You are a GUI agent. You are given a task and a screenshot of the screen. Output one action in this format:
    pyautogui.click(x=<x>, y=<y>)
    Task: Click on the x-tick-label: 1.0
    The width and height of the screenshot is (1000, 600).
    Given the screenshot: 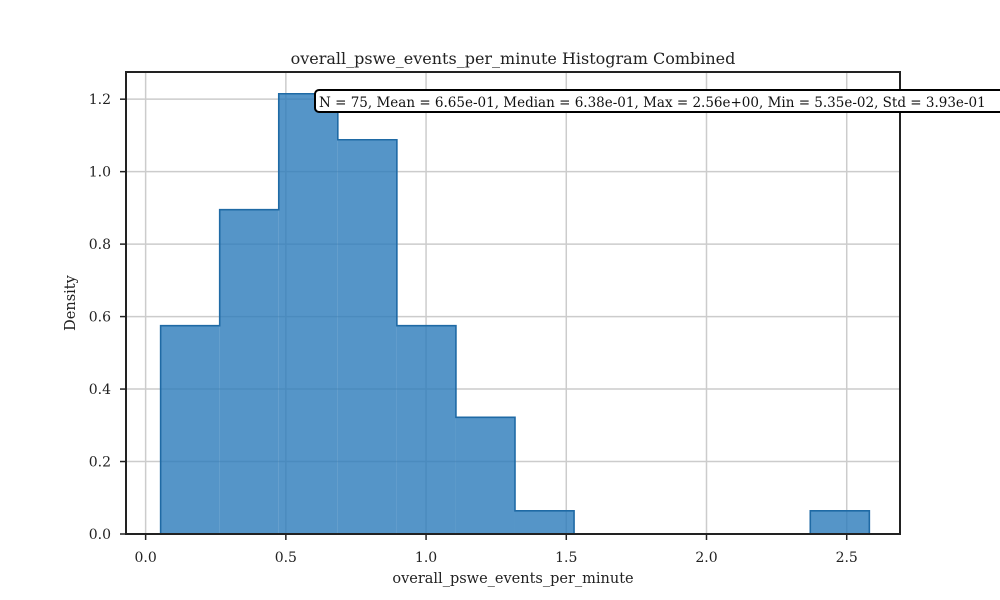 What is the action you would take?
    pyautogui.click(x=426, y=558)
    